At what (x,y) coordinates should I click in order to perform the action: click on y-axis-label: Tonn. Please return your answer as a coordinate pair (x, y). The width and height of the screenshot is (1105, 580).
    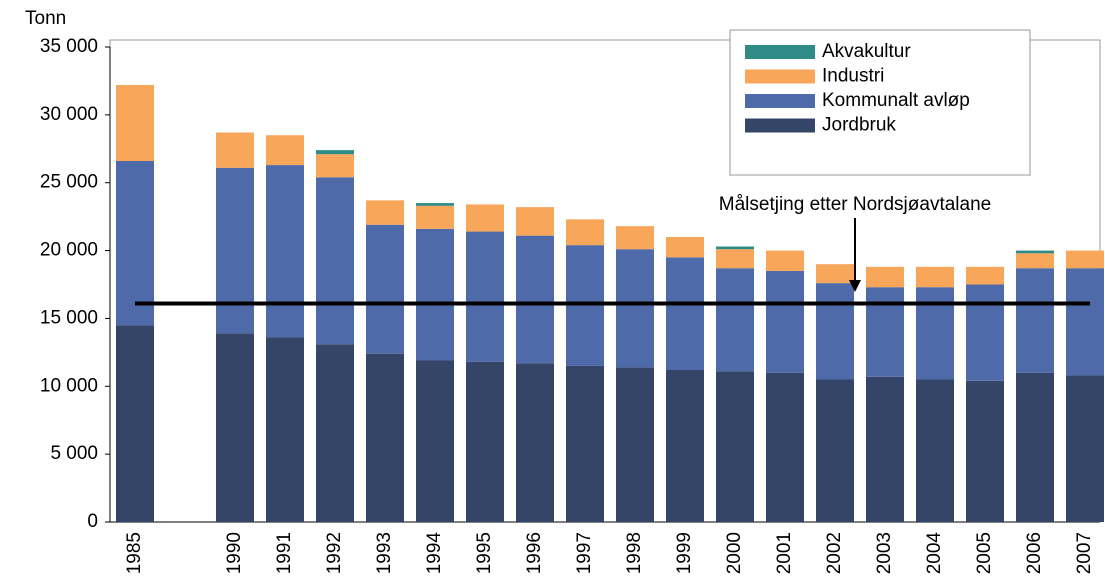
    Looking at the image, I should click on (45, 18).